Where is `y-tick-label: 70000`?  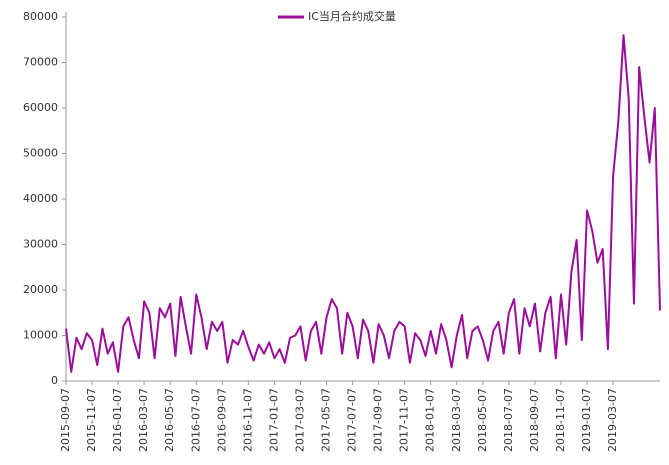 y-tick-label: 70000 is located at coordinates (40, 62).